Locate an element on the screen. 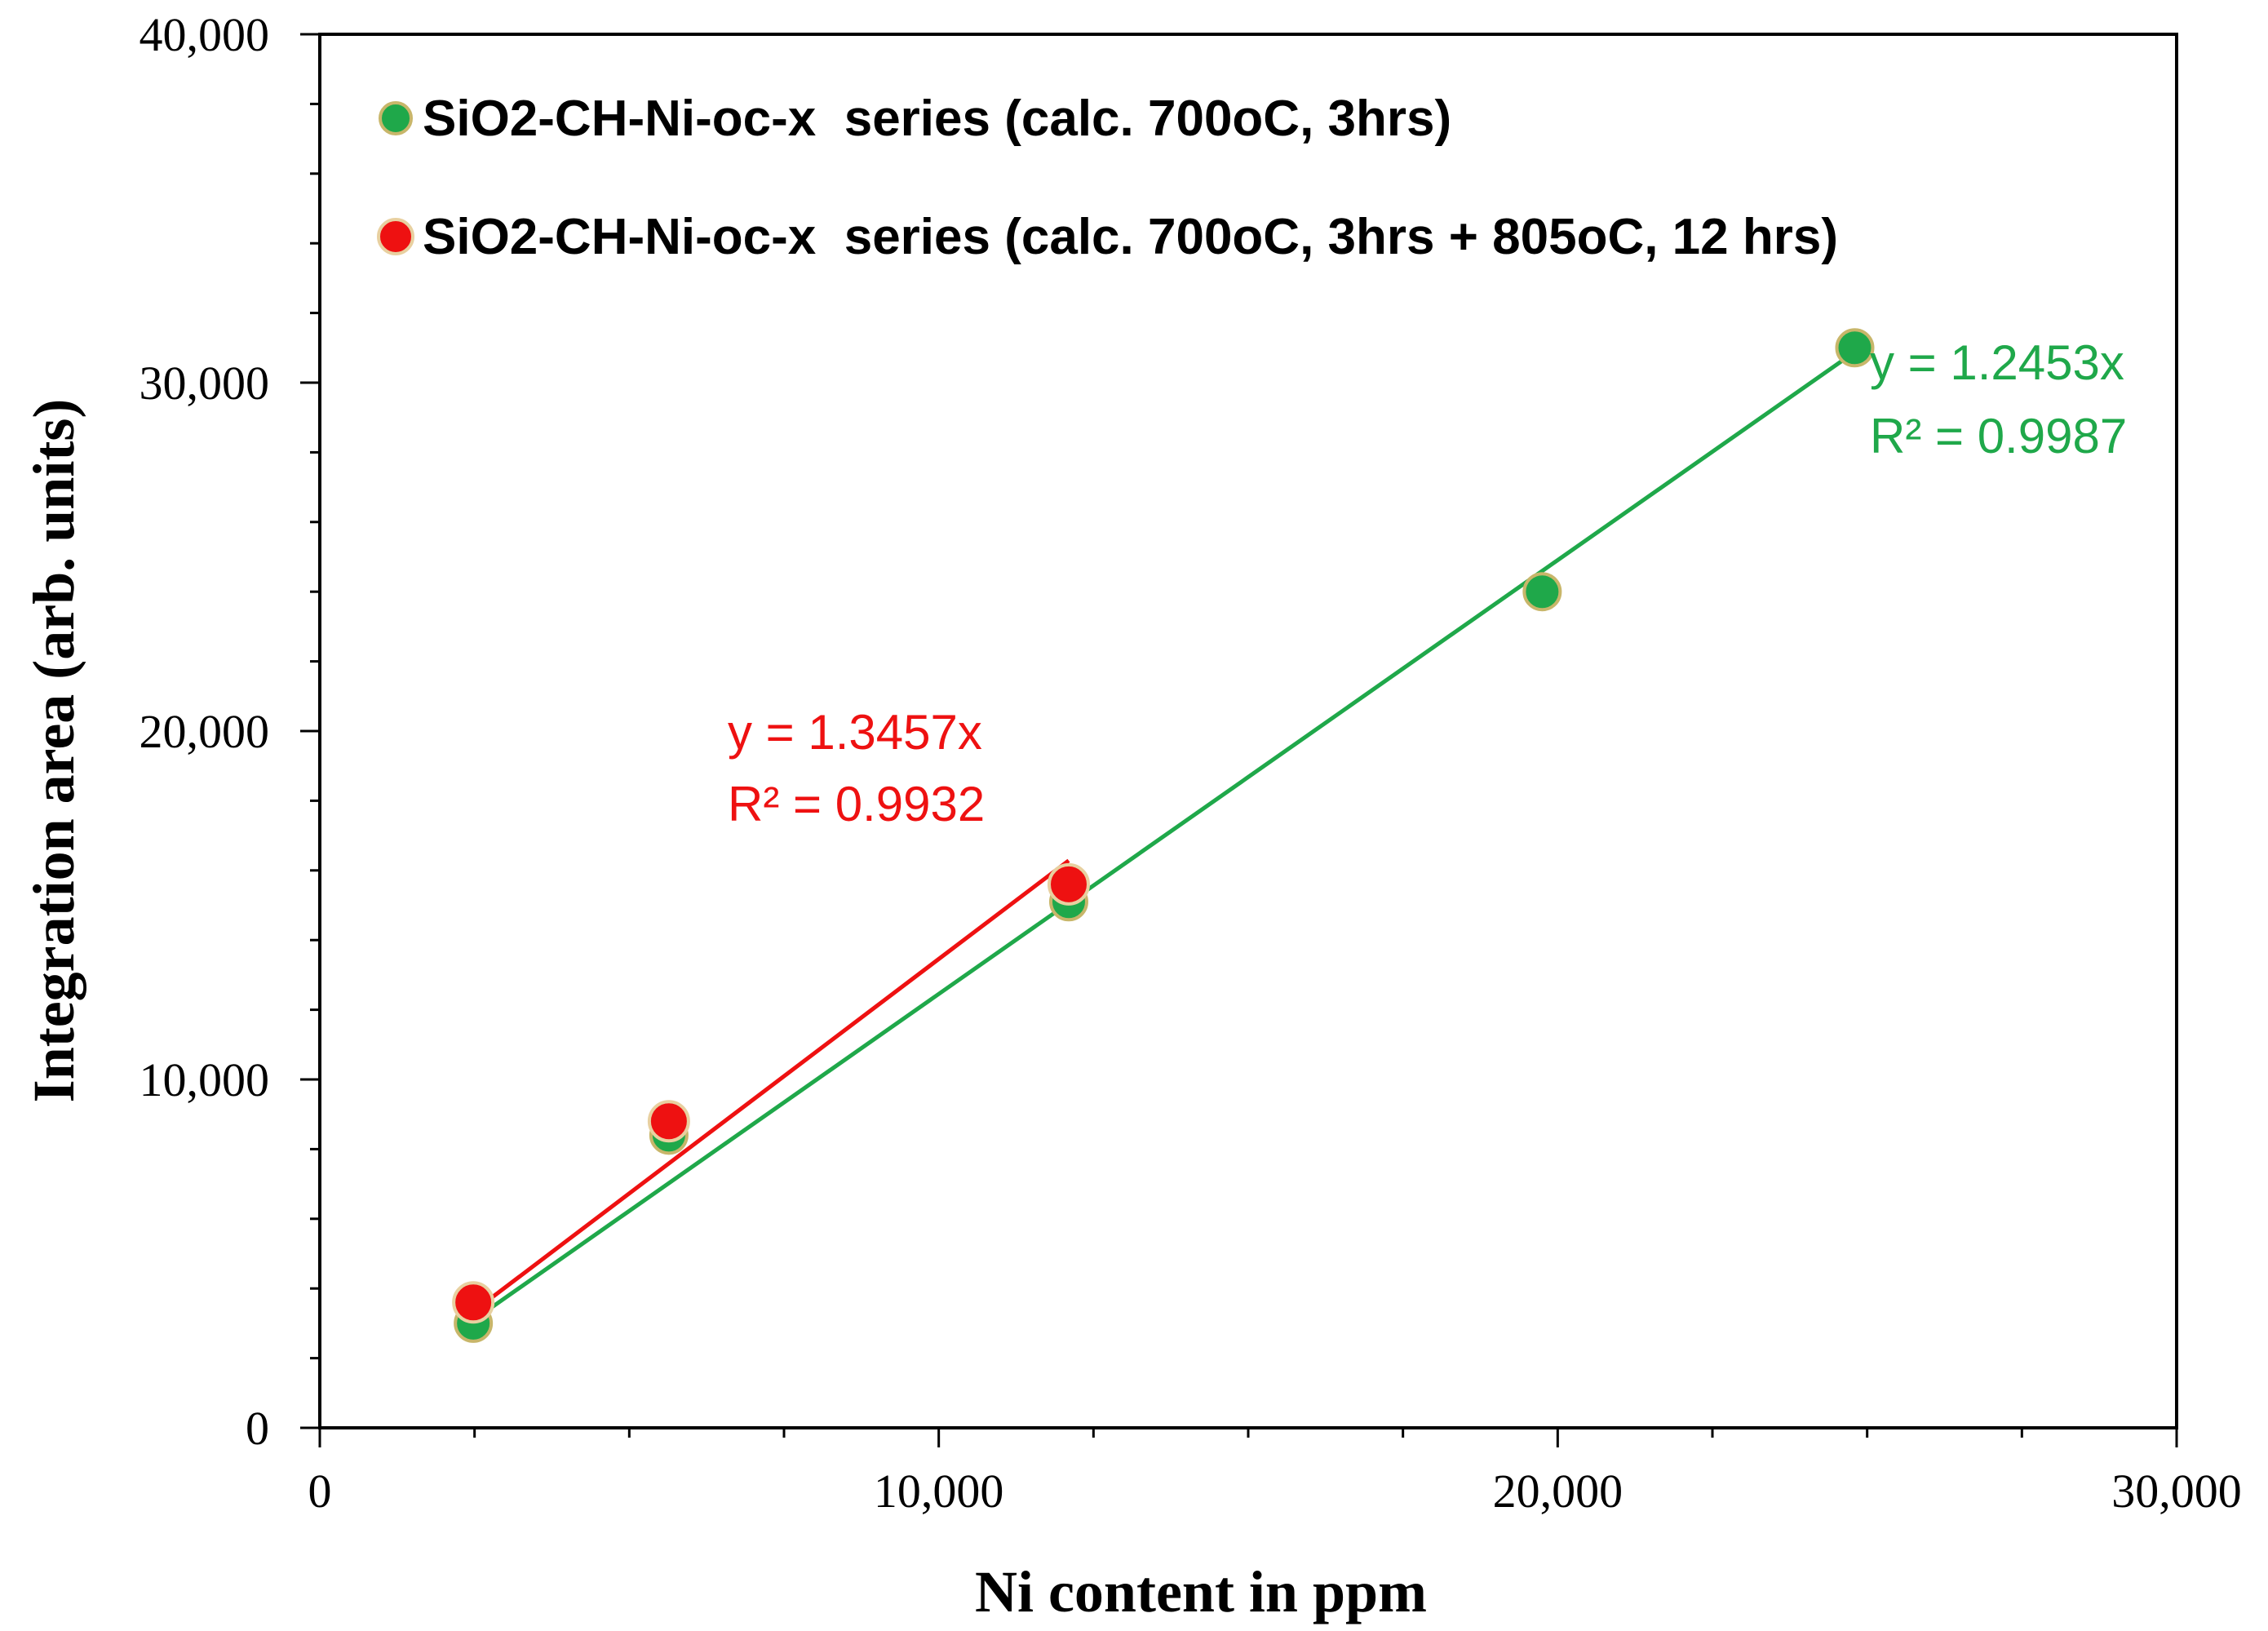 This screenshot has height=1631, width=2268. x-axis-title: Ni content in ppm is located at coordinates (1201, 1591).